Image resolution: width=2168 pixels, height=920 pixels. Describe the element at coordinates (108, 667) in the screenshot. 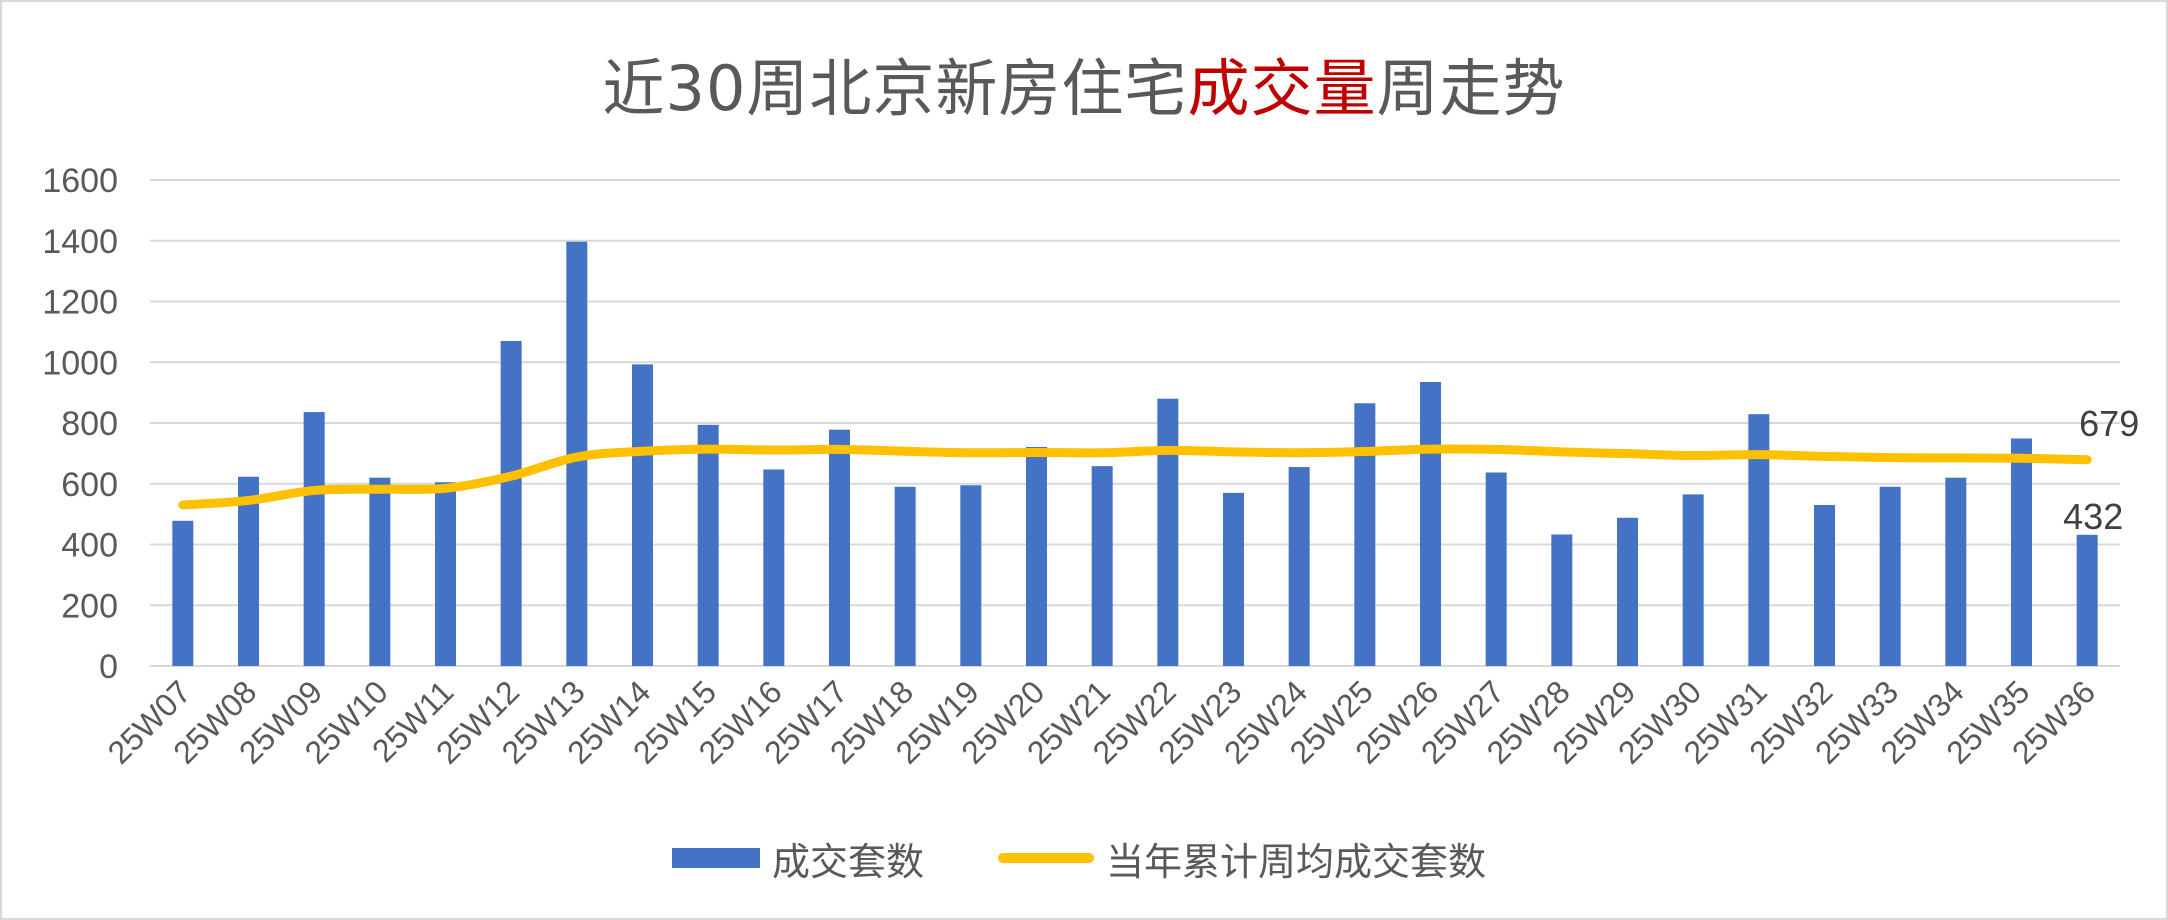

I see `y-tick-label: 0` at that location.